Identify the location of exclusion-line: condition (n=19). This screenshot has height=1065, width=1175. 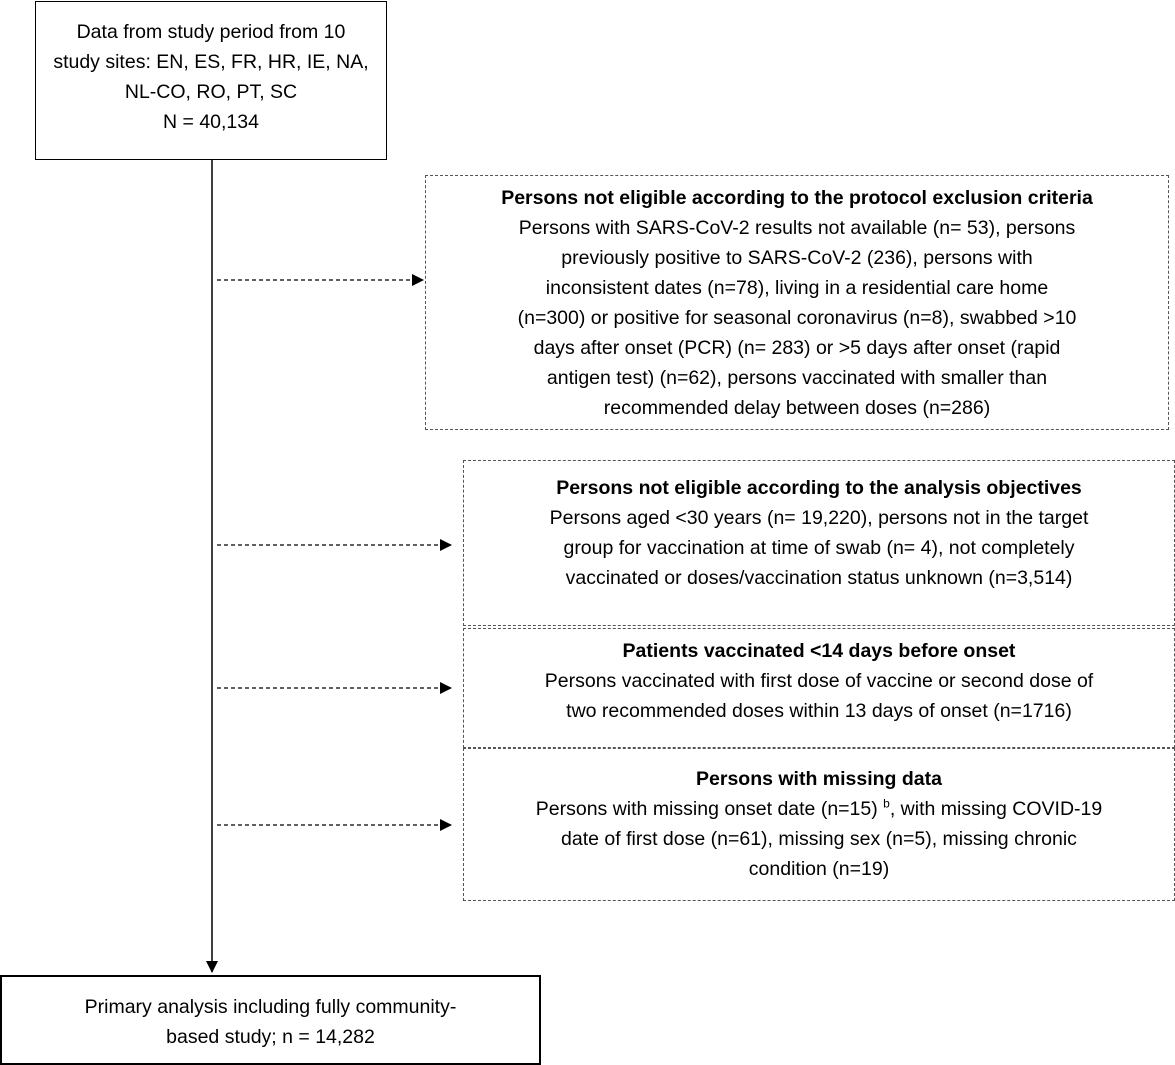
(819, 869).